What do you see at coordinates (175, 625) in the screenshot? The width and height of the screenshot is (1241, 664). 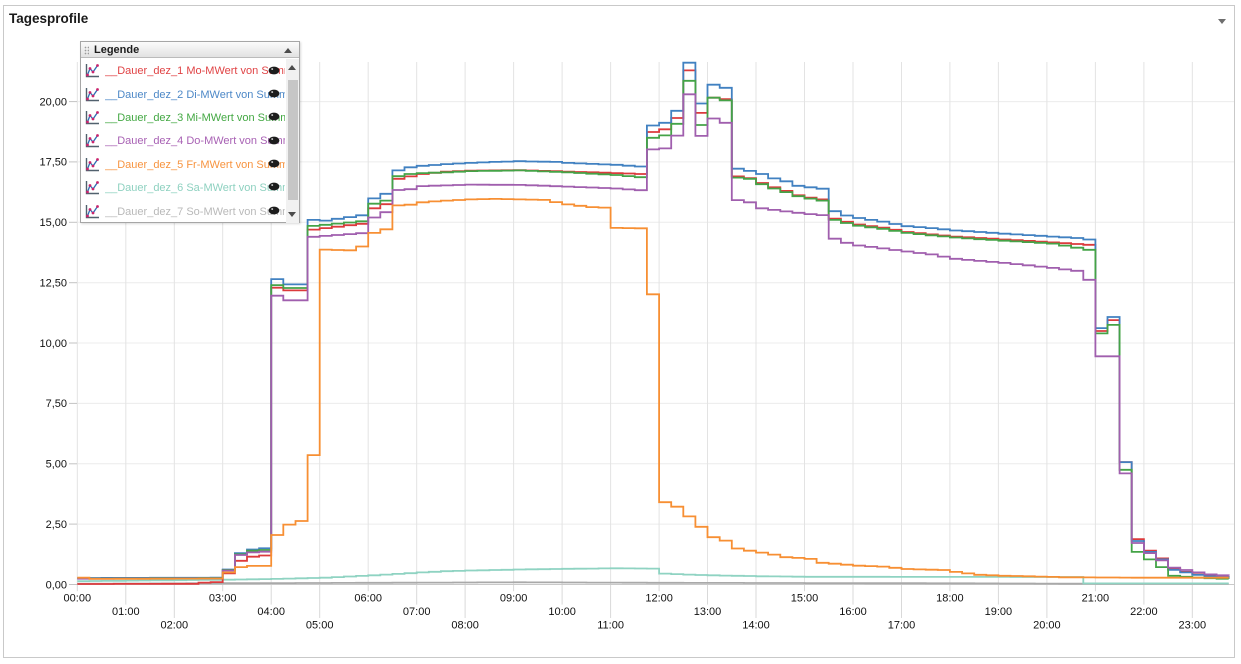 I see `svg-text: 02:00` at bounding box center [175, 625].